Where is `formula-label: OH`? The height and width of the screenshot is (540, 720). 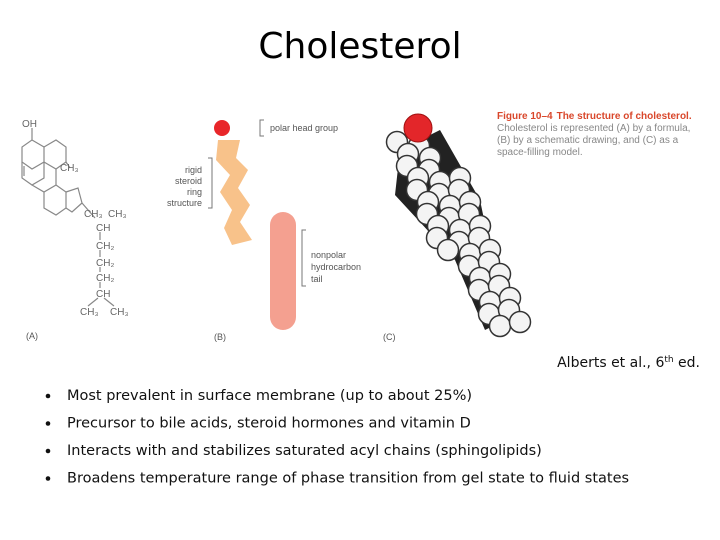
formula-label: OH is located at coordinates (29, 124).